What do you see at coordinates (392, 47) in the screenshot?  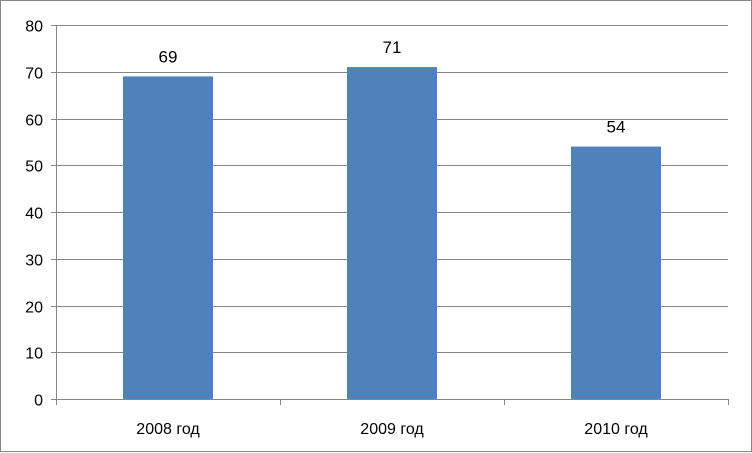 I see `data-label: 71` at bounding box center [392, 47].